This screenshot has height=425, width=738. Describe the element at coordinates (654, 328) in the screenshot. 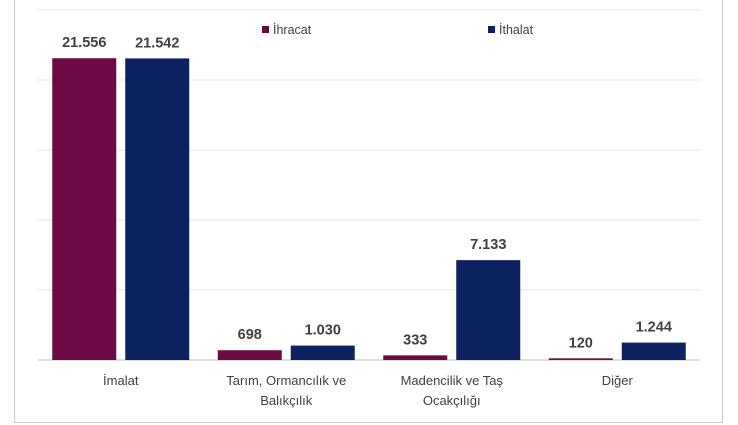

I see `data-label: 1.244` at that location.